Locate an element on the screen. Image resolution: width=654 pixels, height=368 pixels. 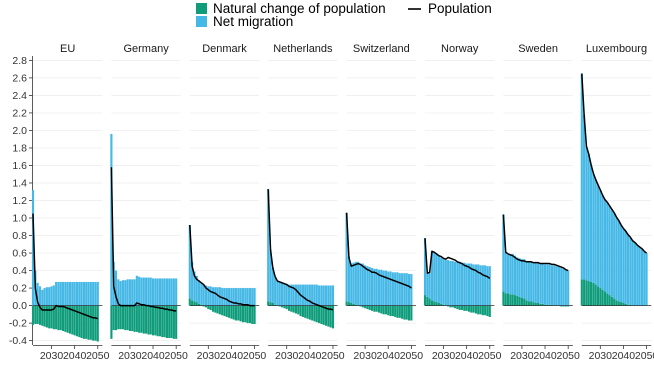
legend-label-population: Population is located at coordinates (460, 8).